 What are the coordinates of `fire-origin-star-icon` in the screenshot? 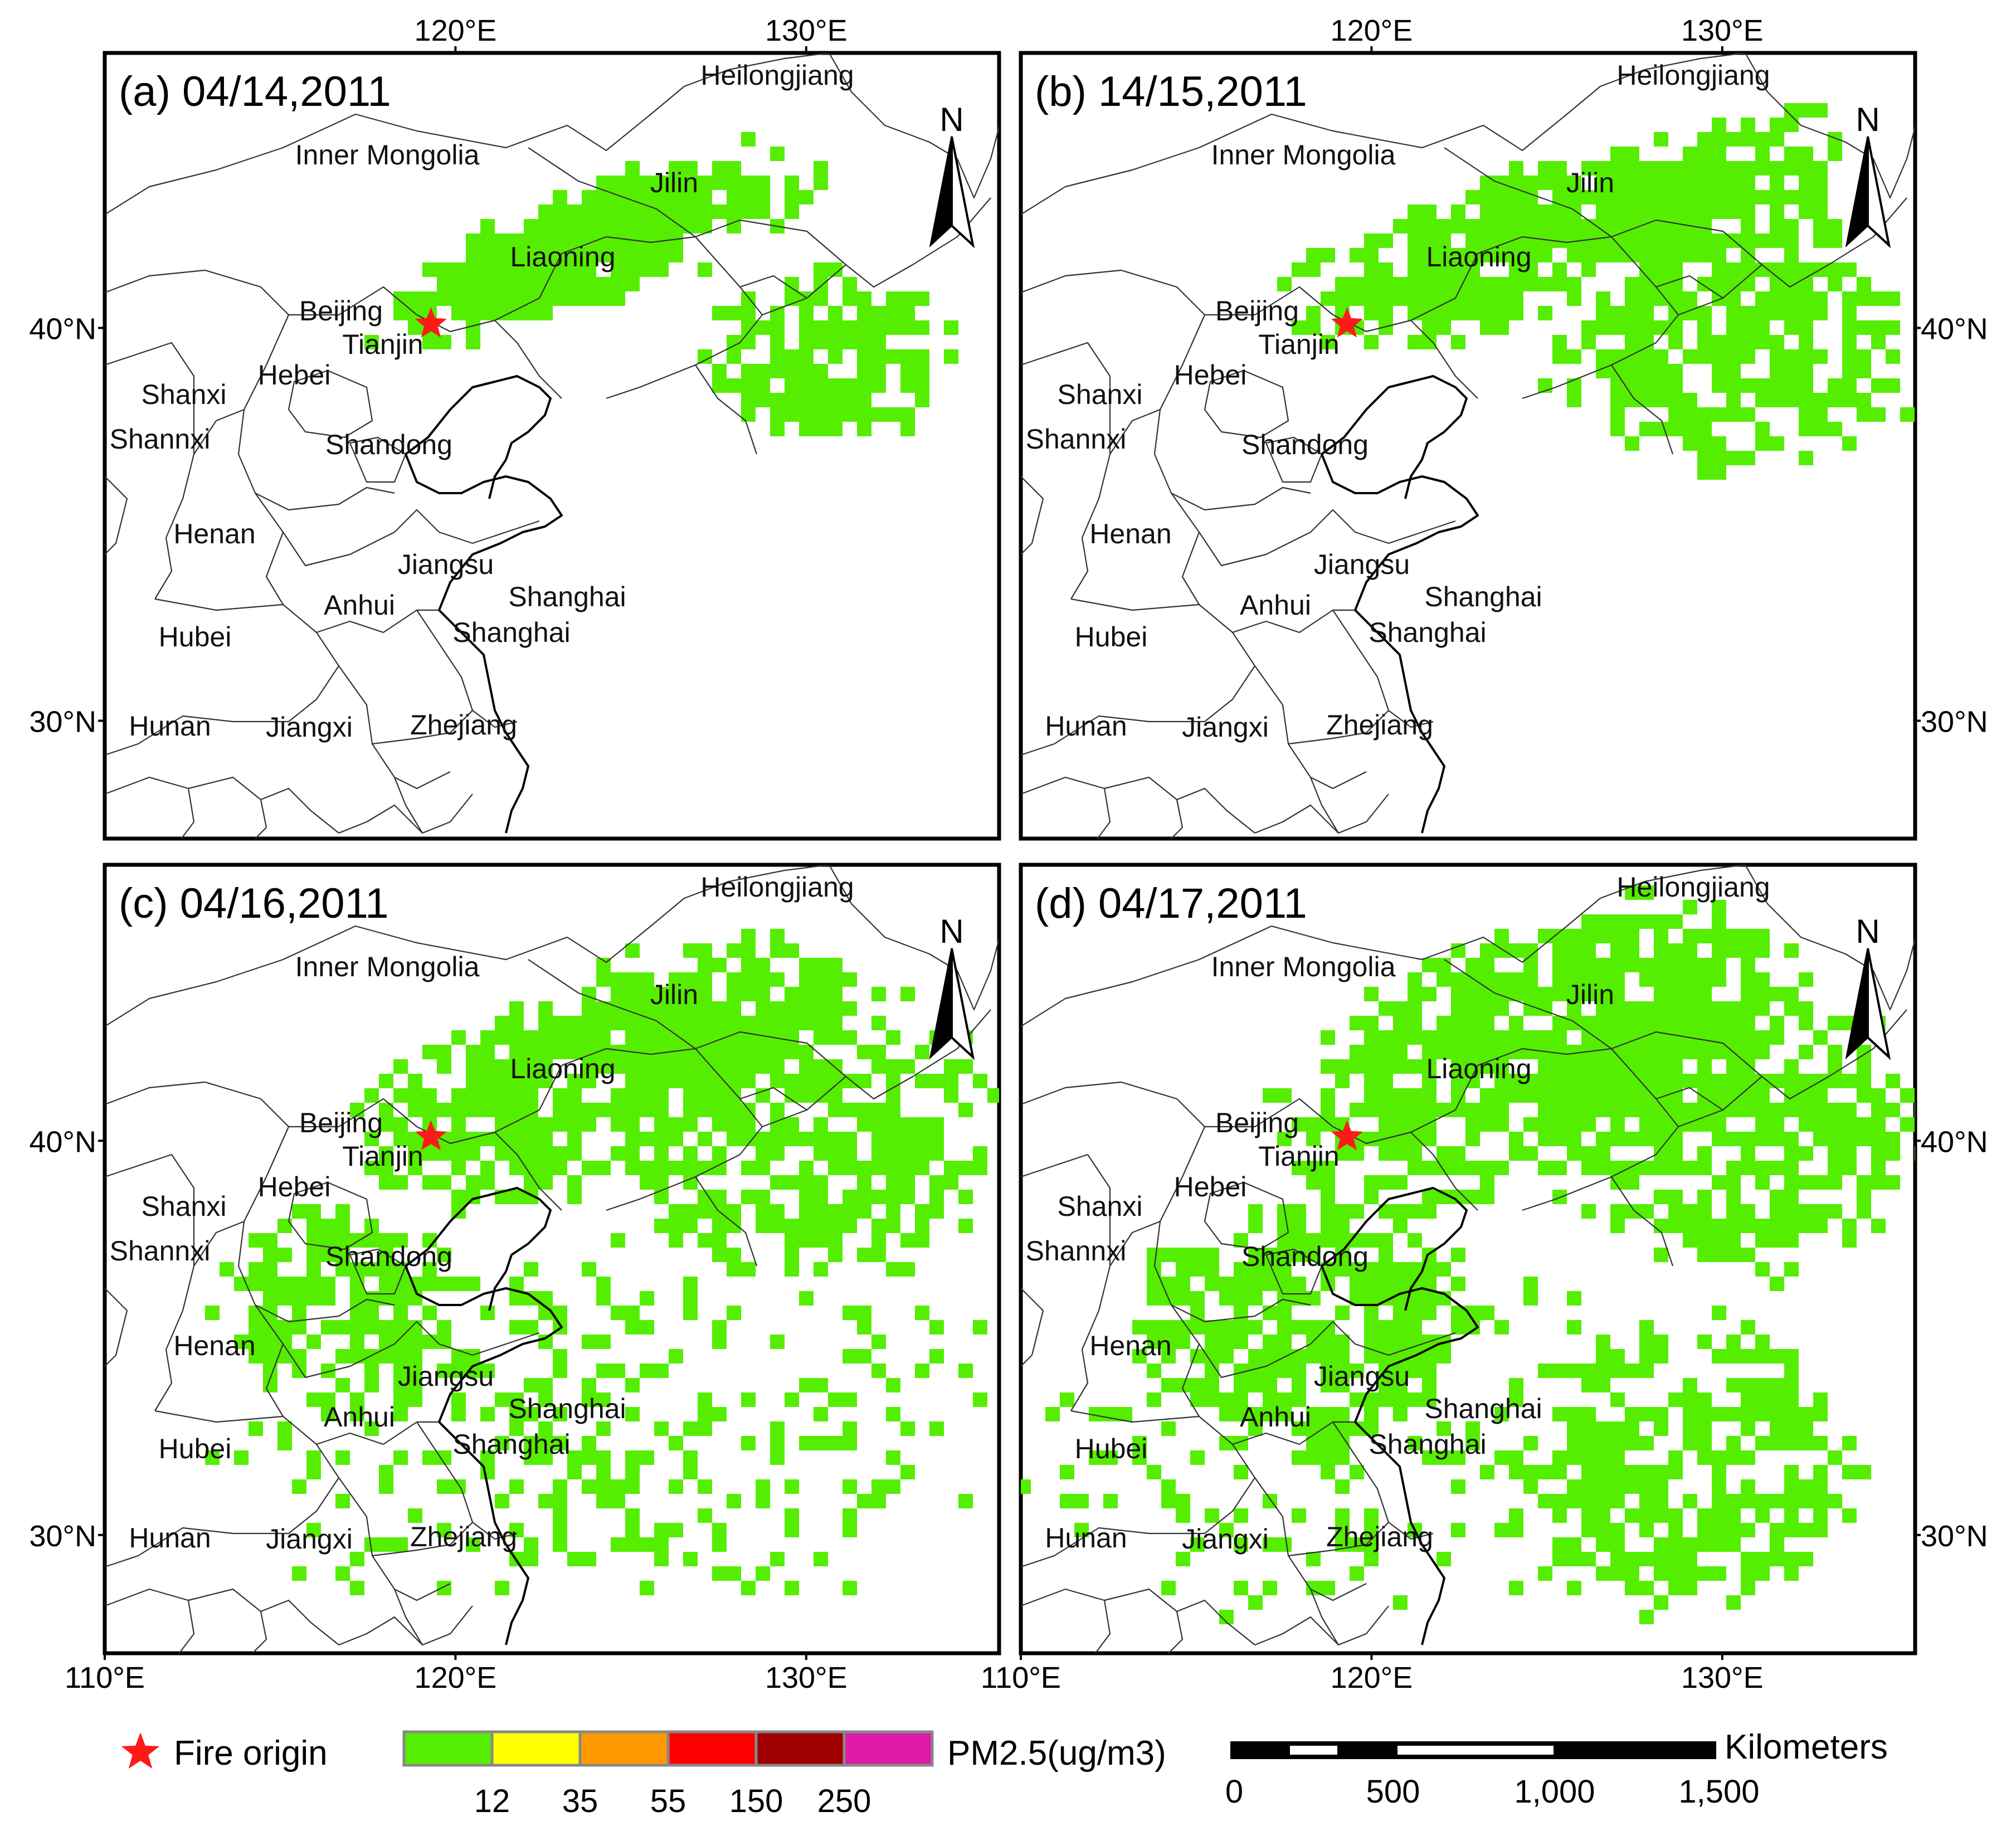 It's located at (140, 1750).